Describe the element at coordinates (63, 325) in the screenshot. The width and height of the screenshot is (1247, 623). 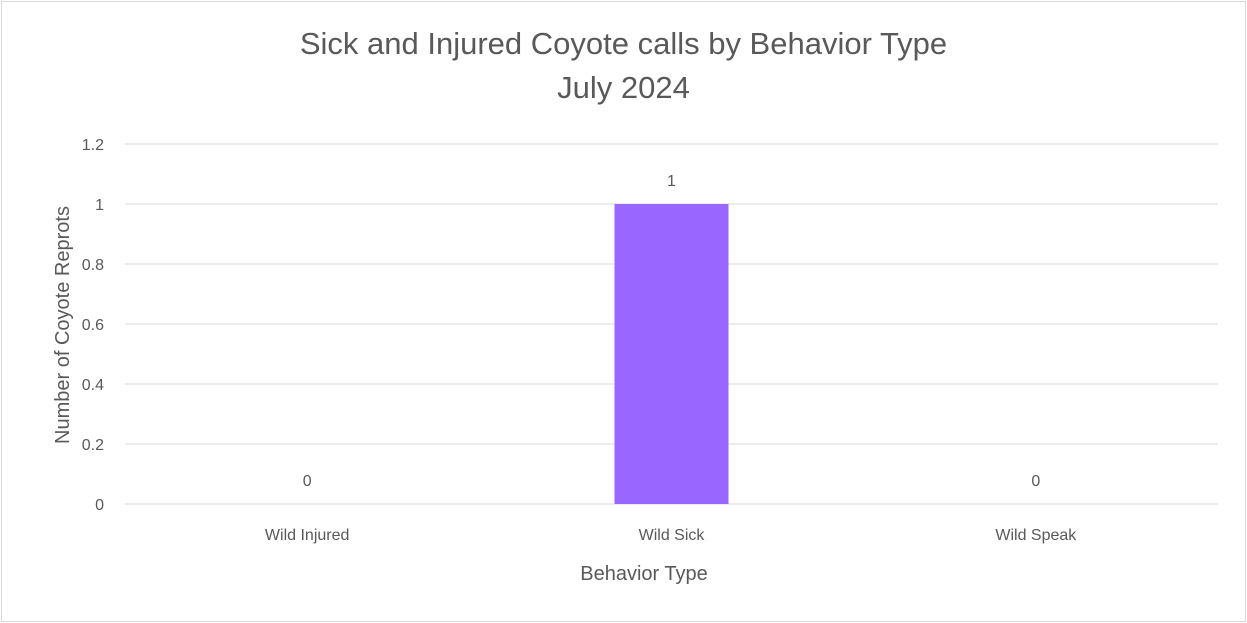
I see `y-axis-title: Number of Coyote Reprots` at that location.